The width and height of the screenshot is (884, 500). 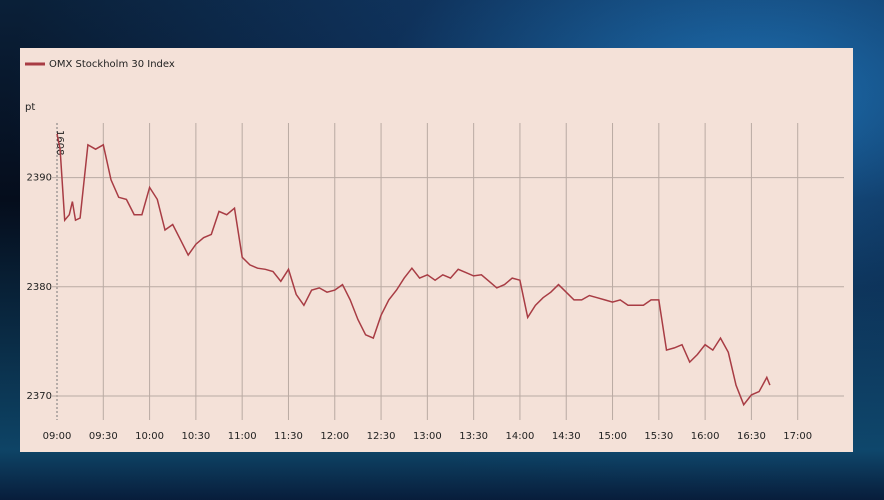 What do you see at coordinates (39, 396) in the screenshot?
I see `y-tick-label: 2370` at bounding box center [39, 396].